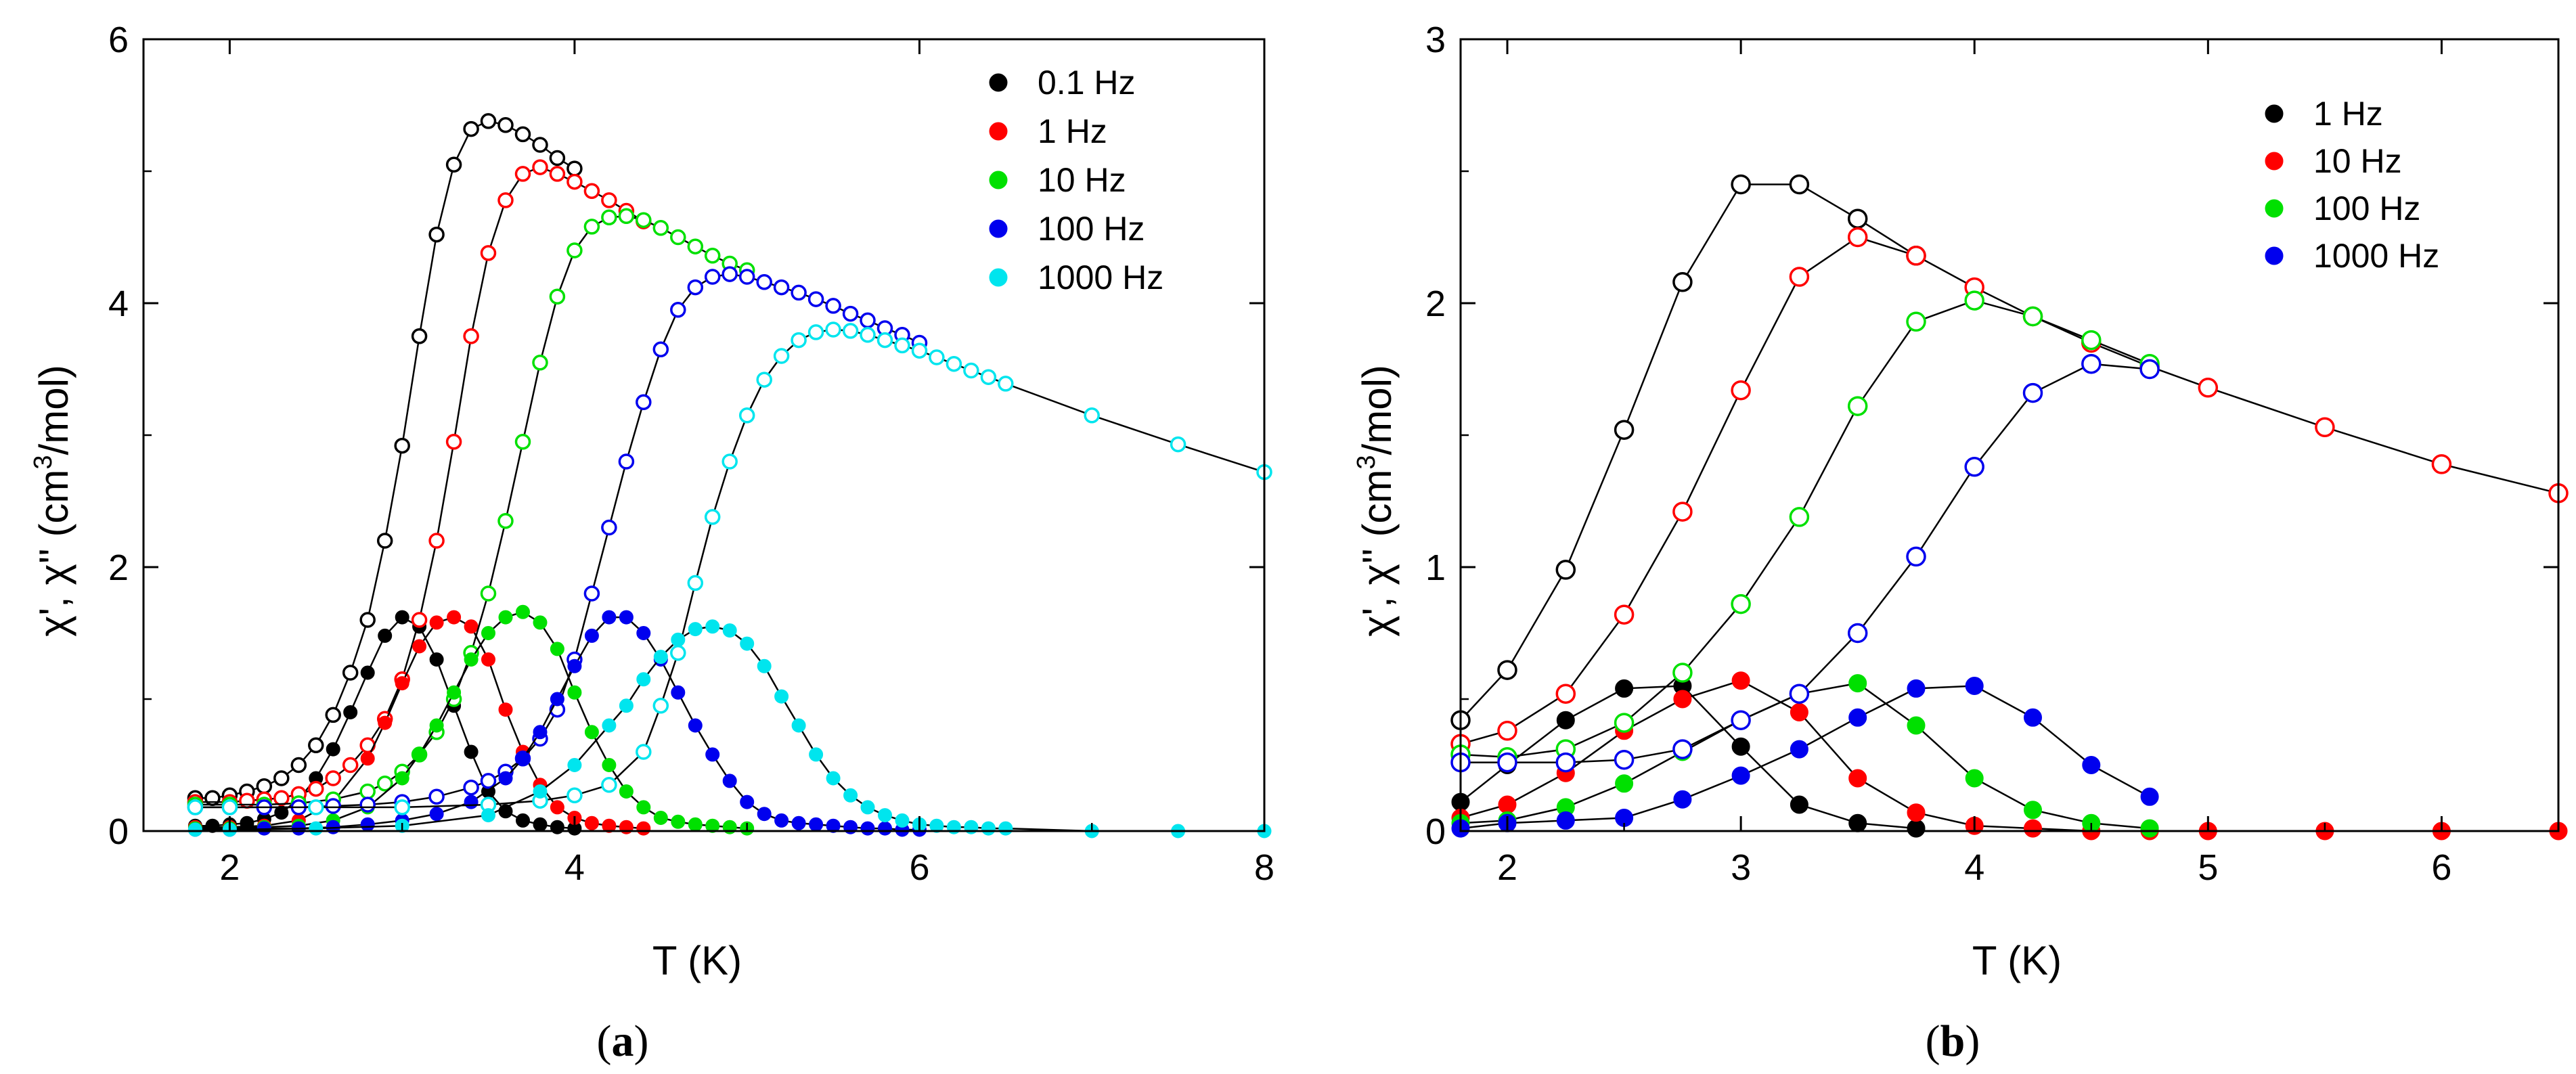 Image resolution: width=2576 pixels, height=1074 pixels. What do you see at coordinates (118, 567) in the screenshot?
I see `panel-a-ytick-label: 2` at bounding box center [118, 567].